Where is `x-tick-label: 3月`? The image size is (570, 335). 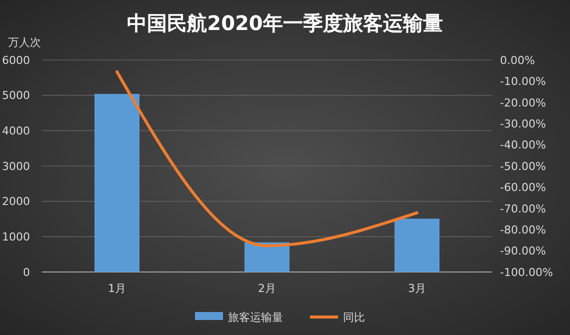 x-tick-label: 3月 is located at coordinates (417, 288).